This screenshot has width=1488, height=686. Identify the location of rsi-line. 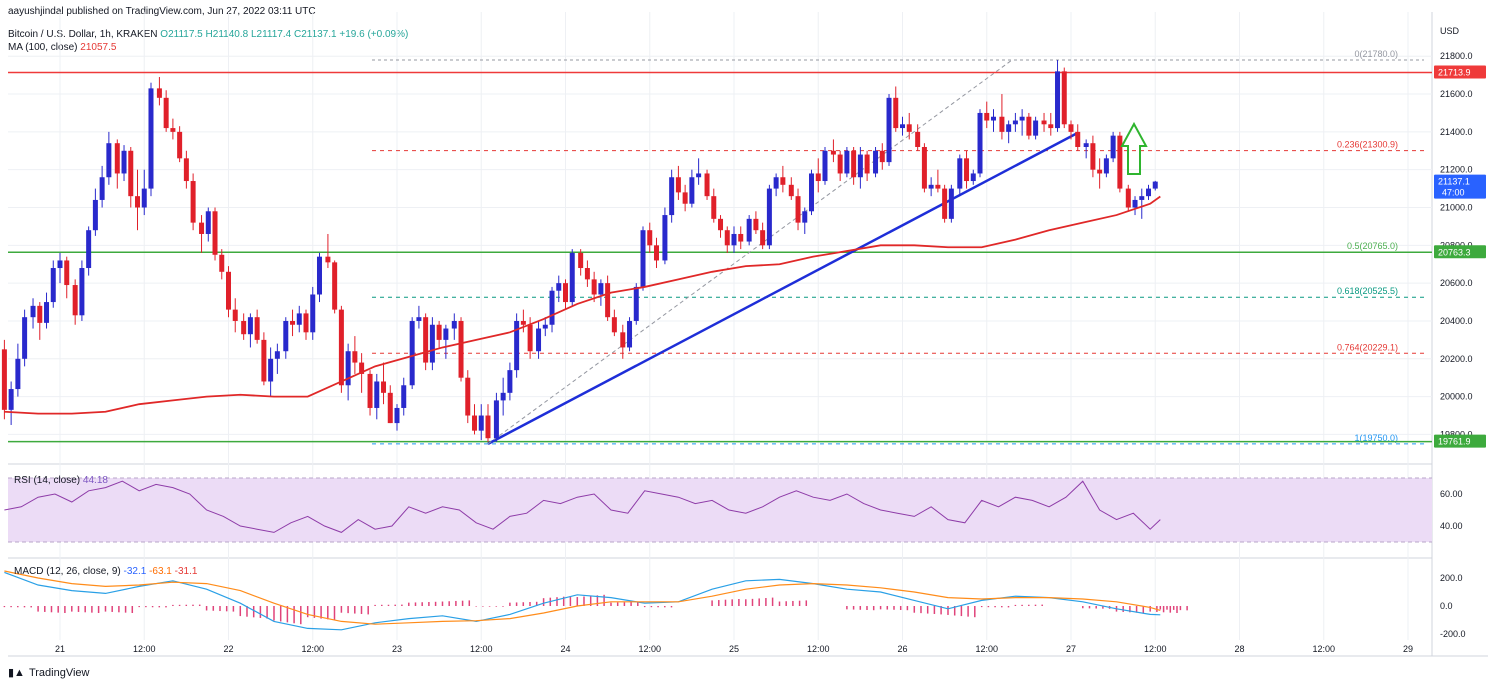
(582, 506).